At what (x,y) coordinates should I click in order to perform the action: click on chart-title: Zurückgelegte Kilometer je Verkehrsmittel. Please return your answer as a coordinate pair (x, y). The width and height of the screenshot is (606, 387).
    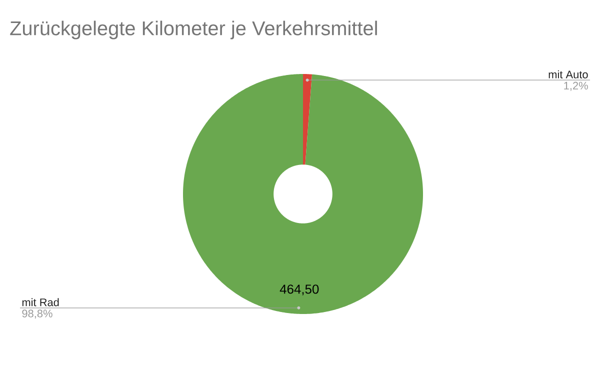
    Looking at the image, I should click on (193, 30).